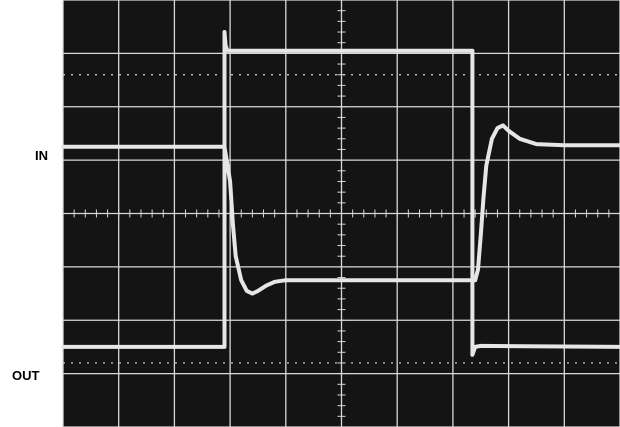  Describe the element at coordinates (26, 375) in the screenshot. I see `out-channel-label: OUT` at that location.